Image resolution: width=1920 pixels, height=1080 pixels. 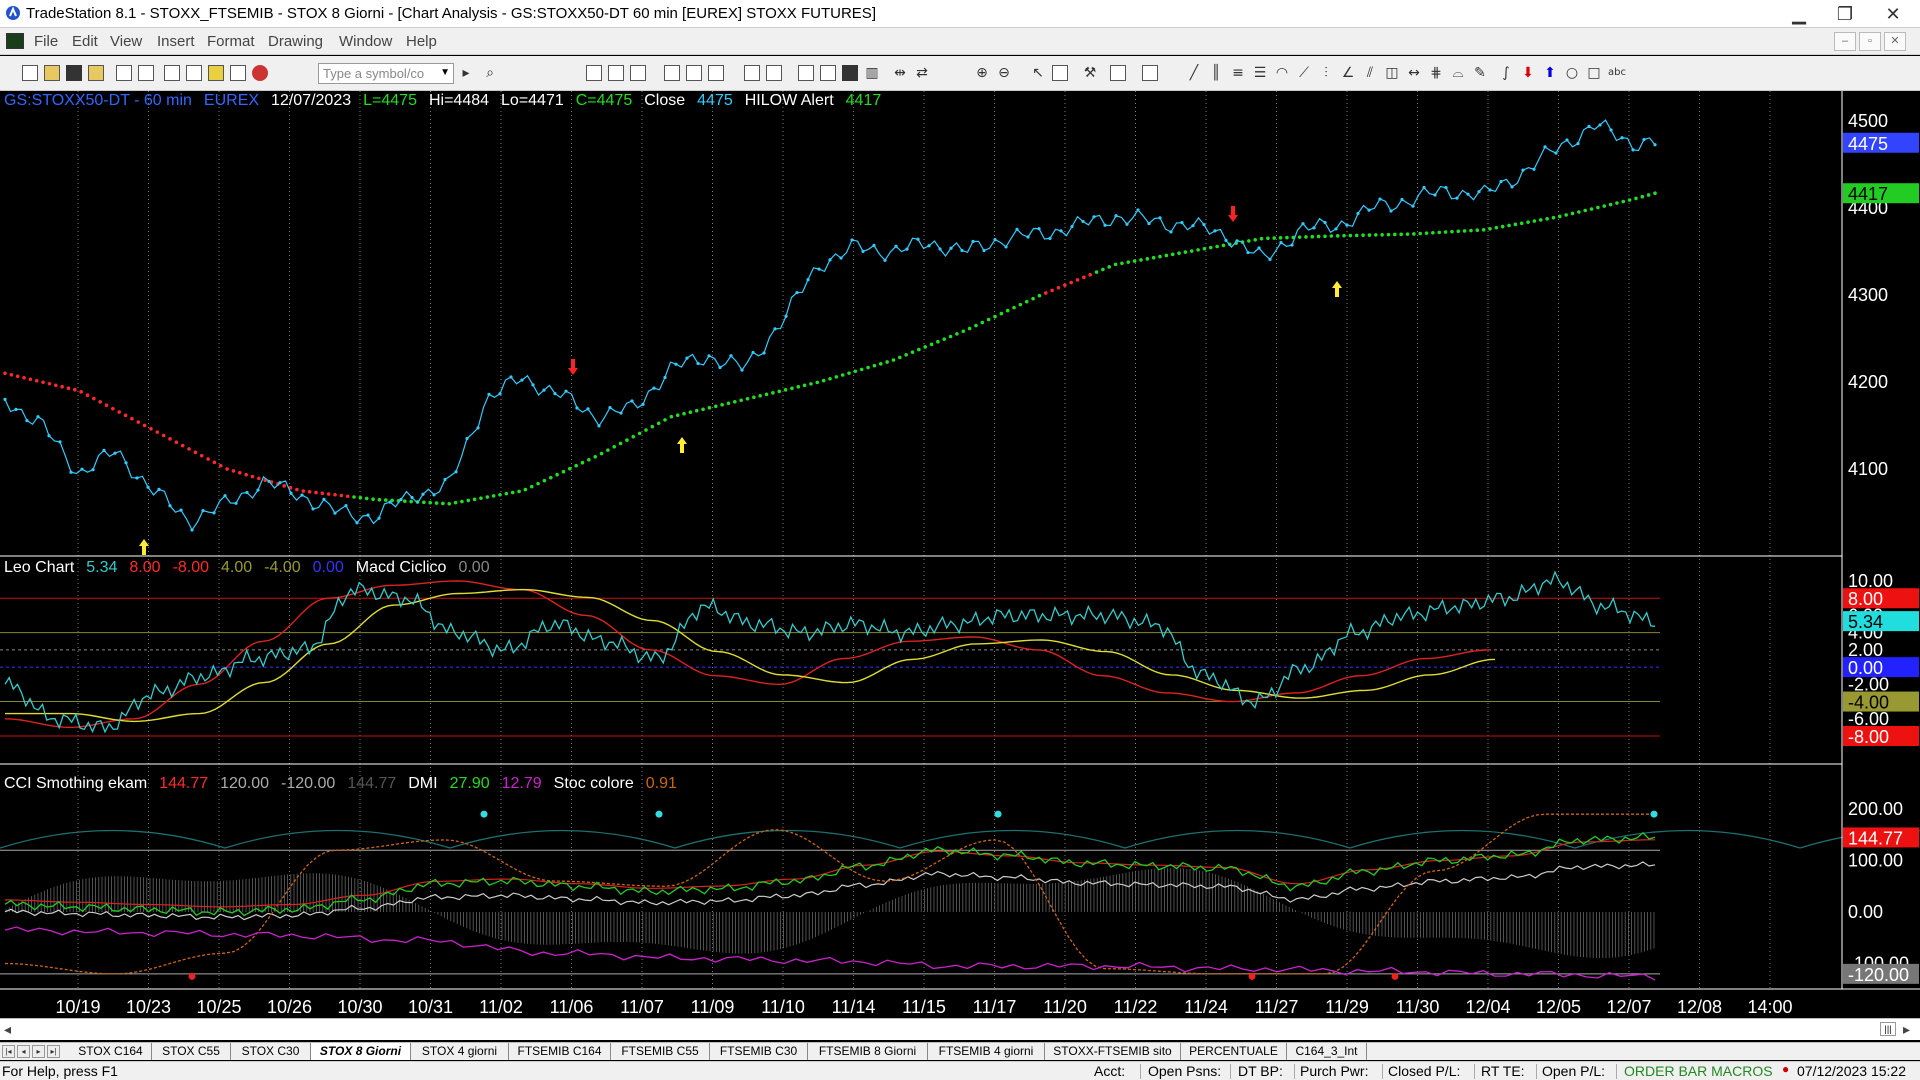 What do you see at coordinates (660, 1051) in the screenshot?
I see `sheet-tab: FTSEMIB C55` at bounding box center [660, 1051].